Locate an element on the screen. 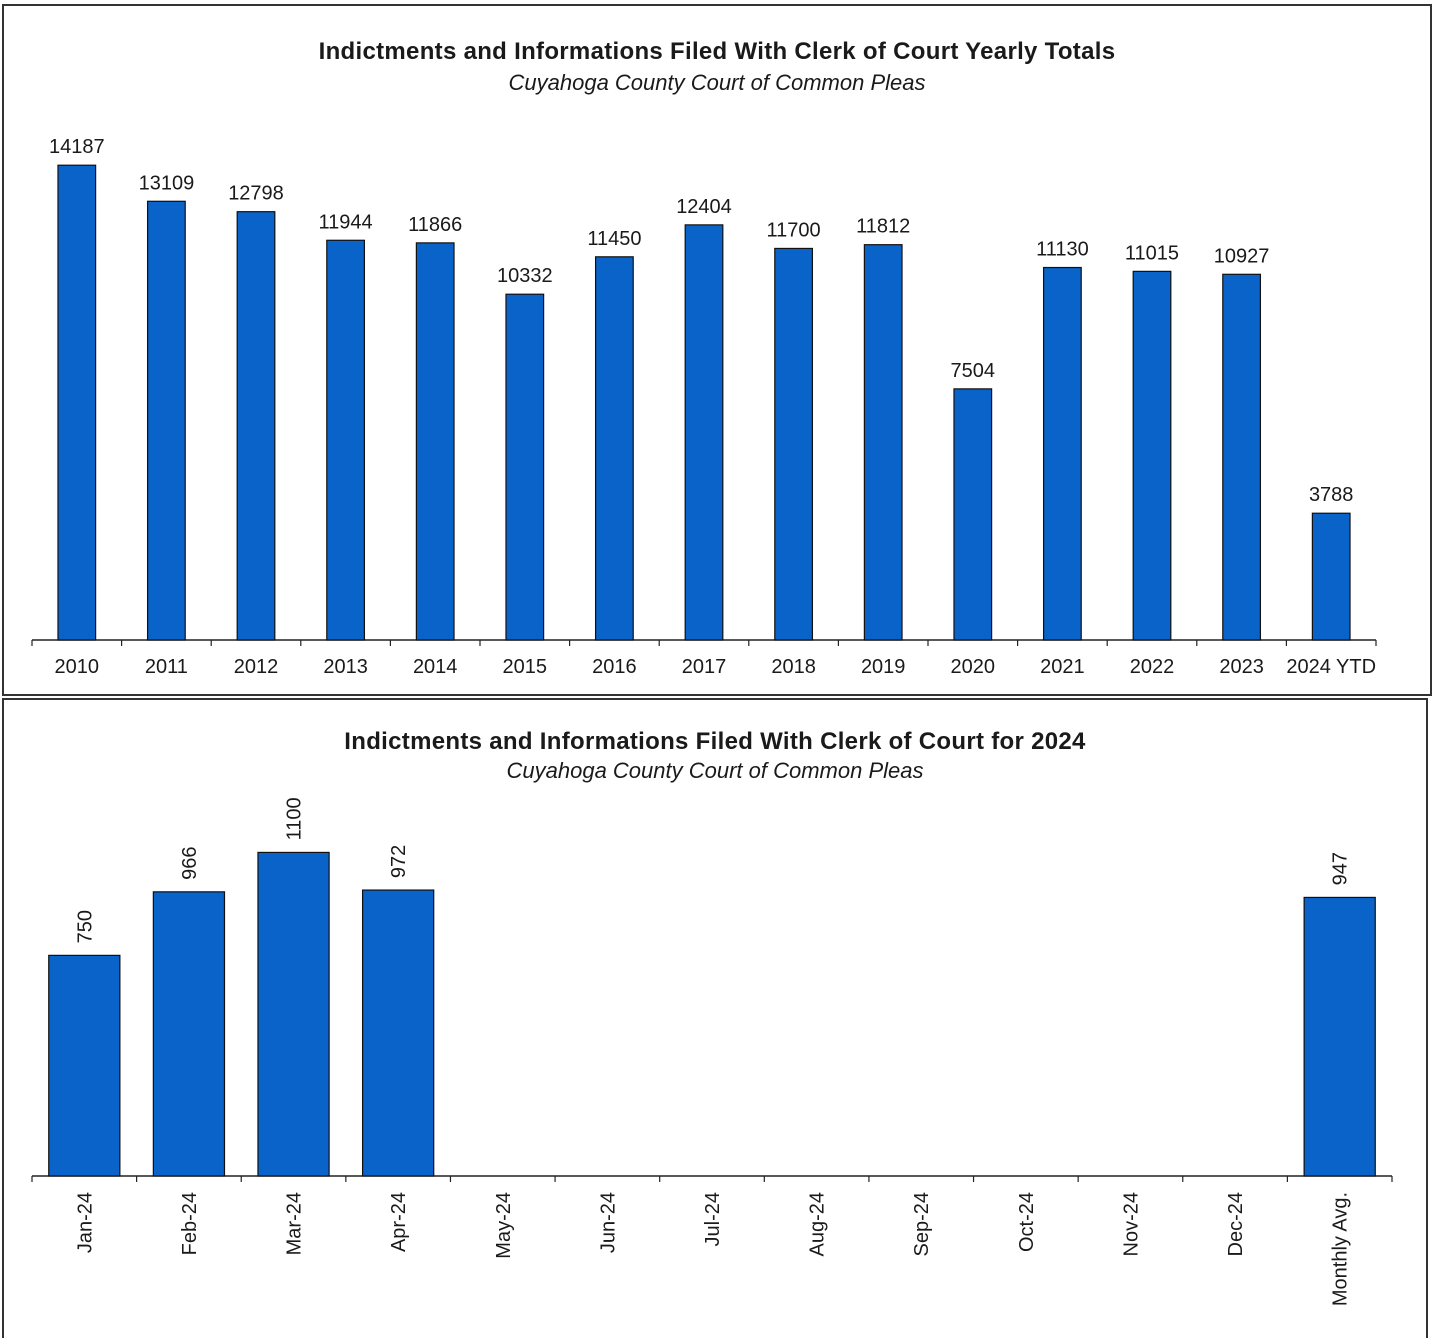  x-tick-label: 2018 is located at coordinates (793, 667).